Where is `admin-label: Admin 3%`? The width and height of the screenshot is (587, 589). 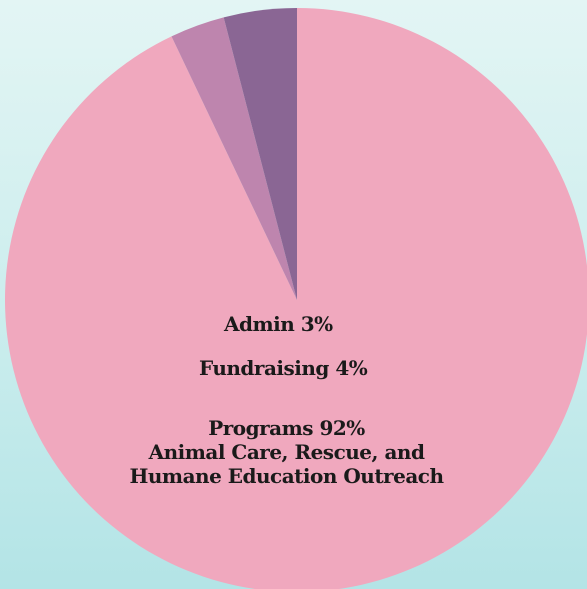
admin-label: Admin 3% is located at coordinates (278, 324).